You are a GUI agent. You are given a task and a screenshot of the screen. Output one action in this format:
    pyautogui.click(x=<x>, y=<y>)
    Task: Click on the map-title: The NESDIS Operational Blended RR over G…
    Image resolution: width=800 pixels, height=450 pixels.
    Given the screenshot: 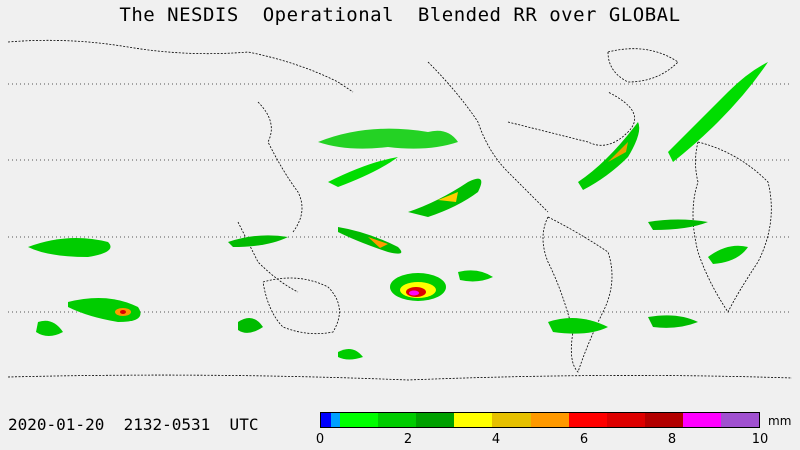 What is the action you would take?
    pyautogui.click(x=400, y=15)
    